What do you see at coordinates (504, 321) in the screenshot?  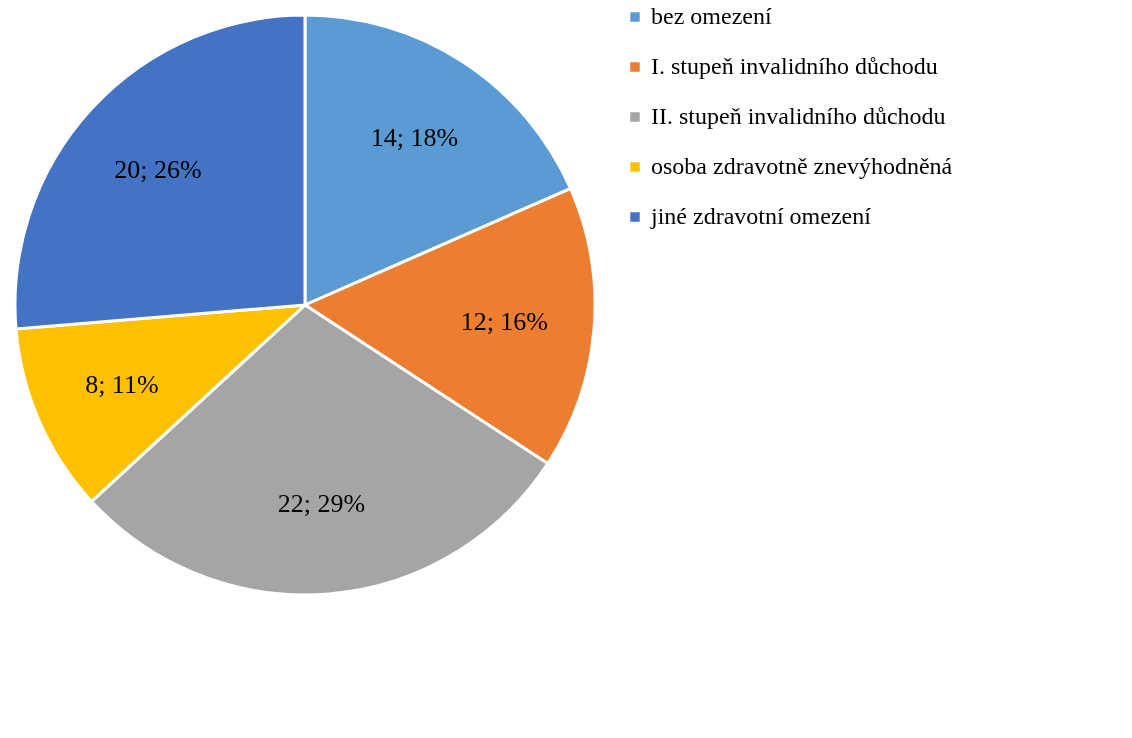 I see `data-label: 12; 16%` at bounding box center [504, 321].